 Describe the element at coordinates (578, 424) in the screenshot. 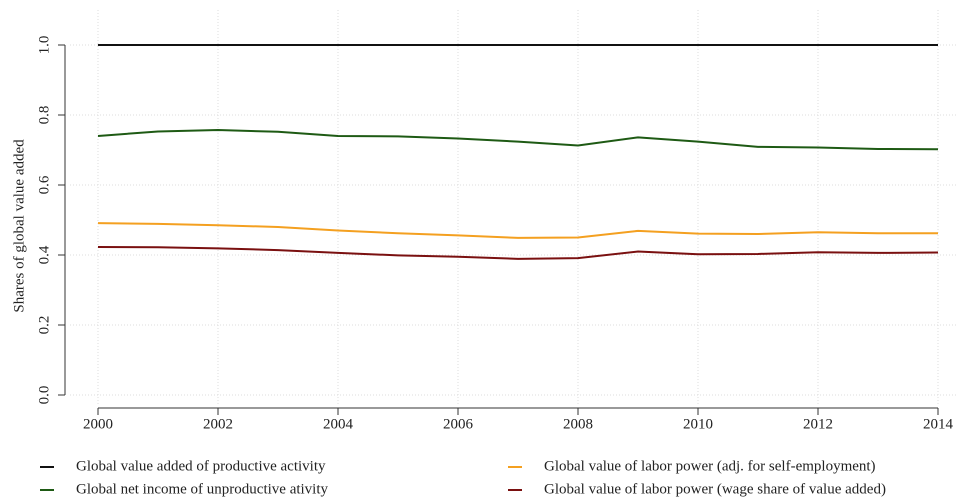

I see `x-tick-label: 2008` at that location.